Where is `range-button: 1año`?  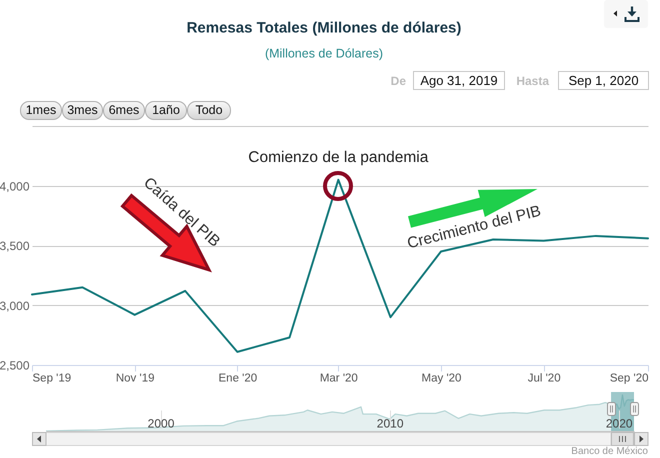 range-button: 1año is located at coordinates (166, 110).